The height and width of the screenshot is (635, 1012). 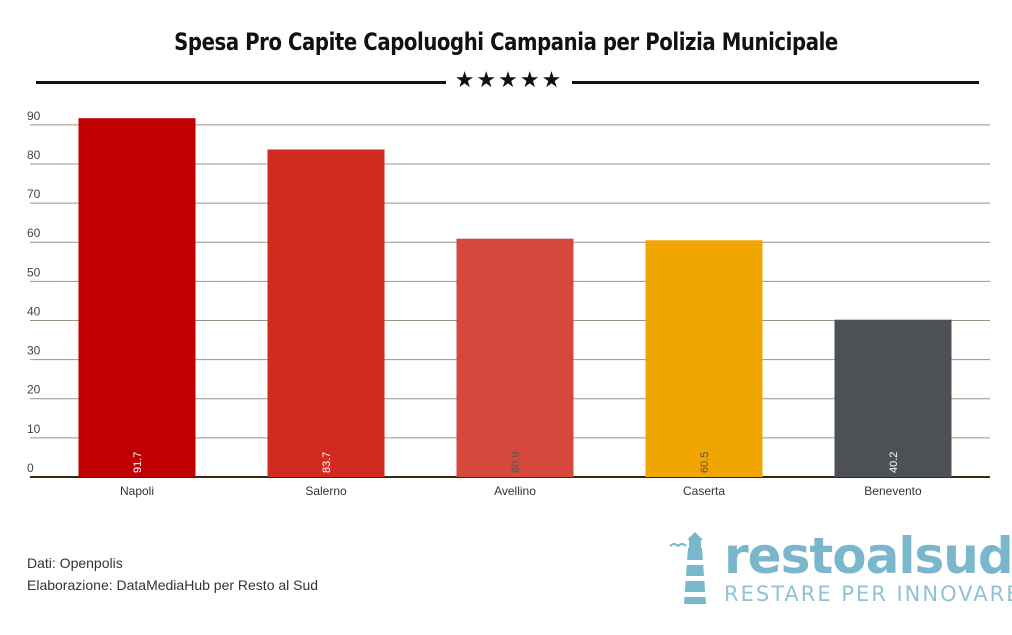 I want to click on logo-tagline: RESTARE PER INNOVARE, so click(x=868, y=594).